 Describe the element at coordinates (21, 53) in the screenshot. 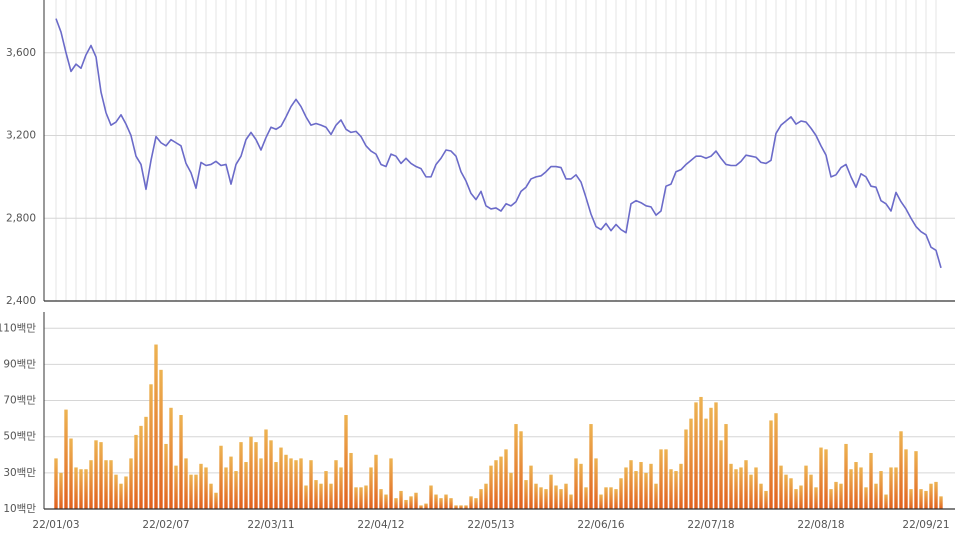

I see `y-tick-label: 3,600` at that location.